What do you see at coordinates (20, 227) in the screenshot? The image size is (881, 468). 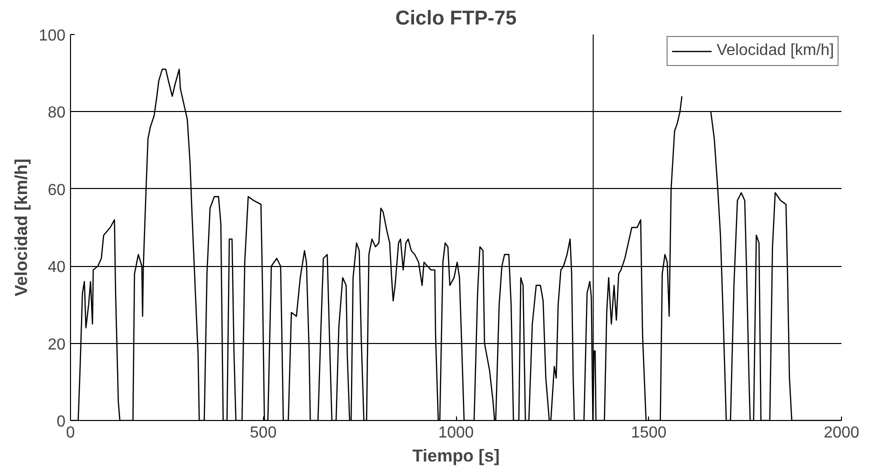 I see `y-axis-title: Velocidad [km/h]` at bounding box center [20, 227].